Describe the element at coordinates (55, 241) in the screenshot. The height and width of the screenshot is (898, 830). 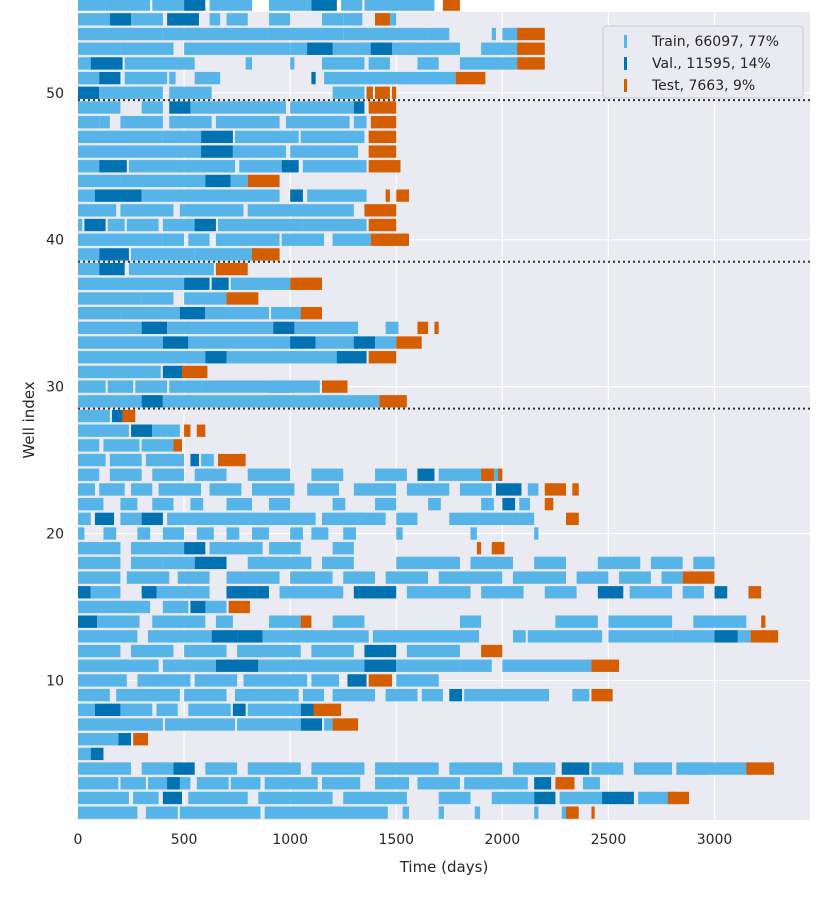
I see `y-tick-label: 40` at that location.